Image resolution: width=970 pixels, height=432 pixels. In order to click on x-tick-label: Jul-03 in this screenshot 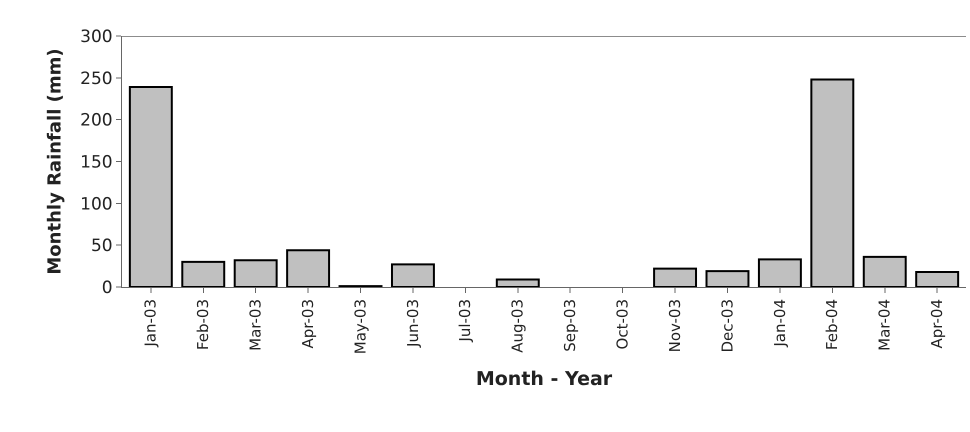, I will do `click(465, 321)`.